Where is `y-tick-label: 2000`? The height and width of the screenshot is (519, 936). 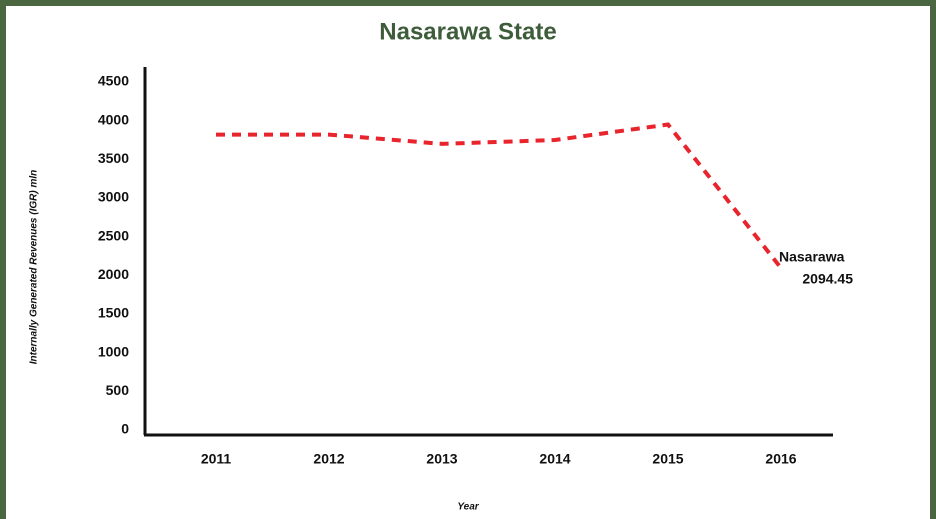
y-tick-label: 2000 is located at coordinates (113, 274).